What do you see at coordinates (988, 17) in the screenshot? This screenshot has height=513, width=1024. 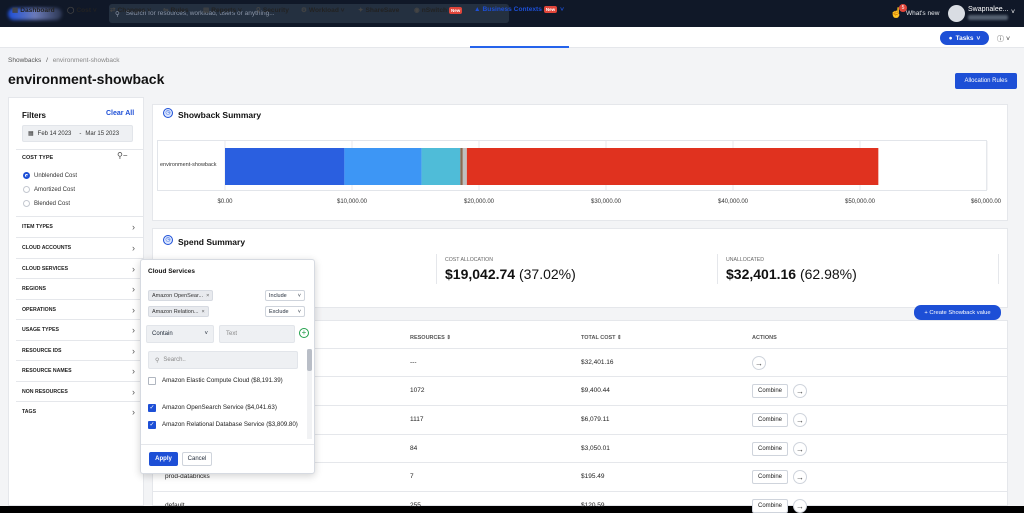 I see `user-org-blurred` at bounding box center [988, 17].